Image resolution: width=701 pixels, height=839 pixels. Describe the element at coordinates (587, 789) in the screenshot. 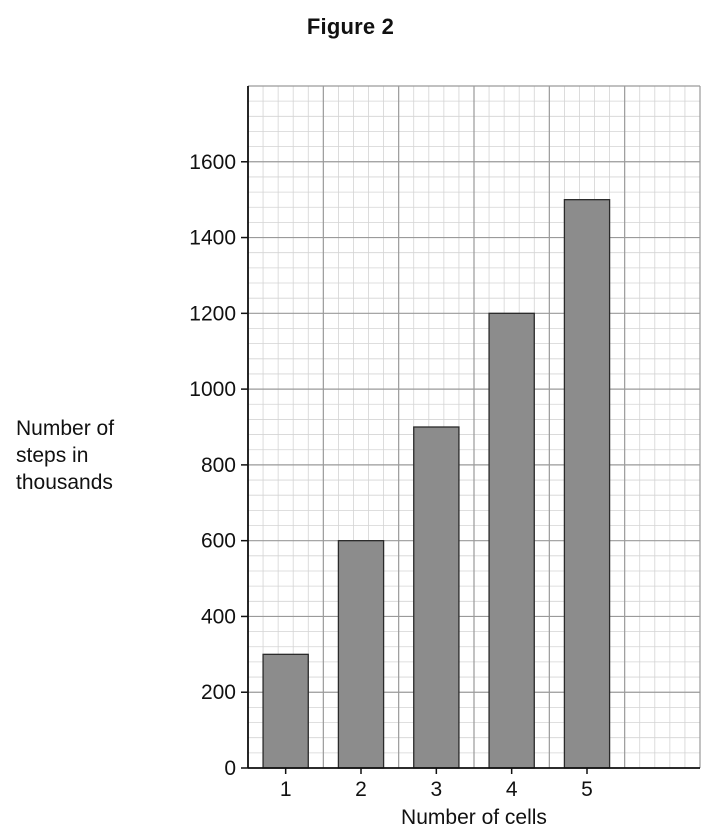

I see `x-tick-label: 5` at that location.